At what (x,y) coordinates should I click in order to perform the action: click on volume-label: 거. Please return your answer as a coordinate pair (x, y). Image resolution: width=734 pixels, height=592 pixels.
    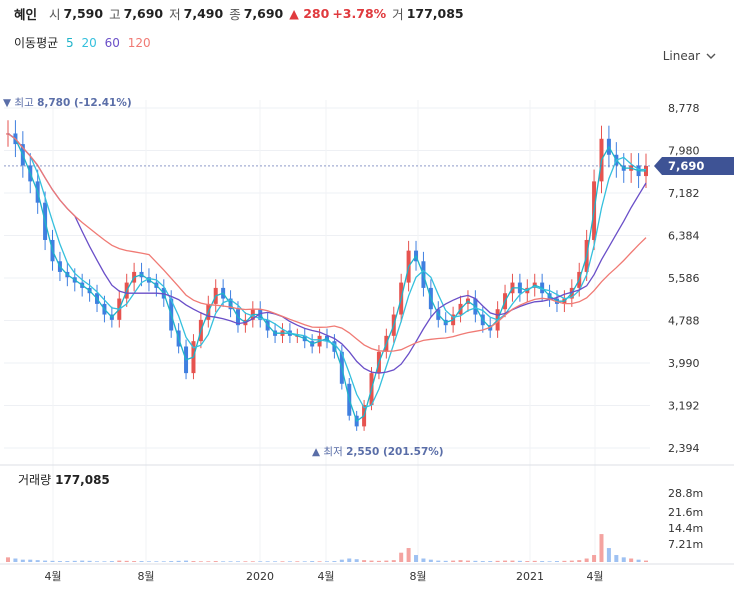
    Looking at the image, I should click on (398, 14).